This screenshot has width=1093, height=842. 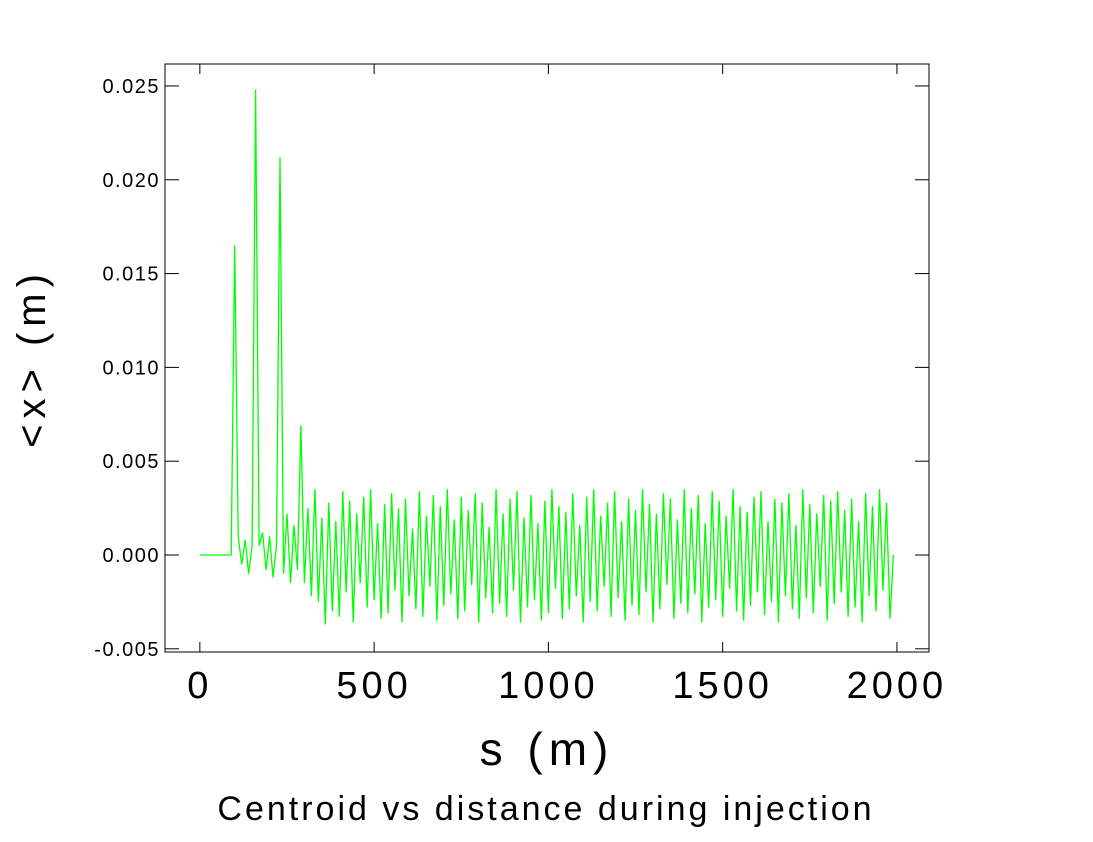 What do you see at coordinates (131, 181) in the screenshot?
I see `y-tick-label: 0.020` at bounding box center [131, 181].